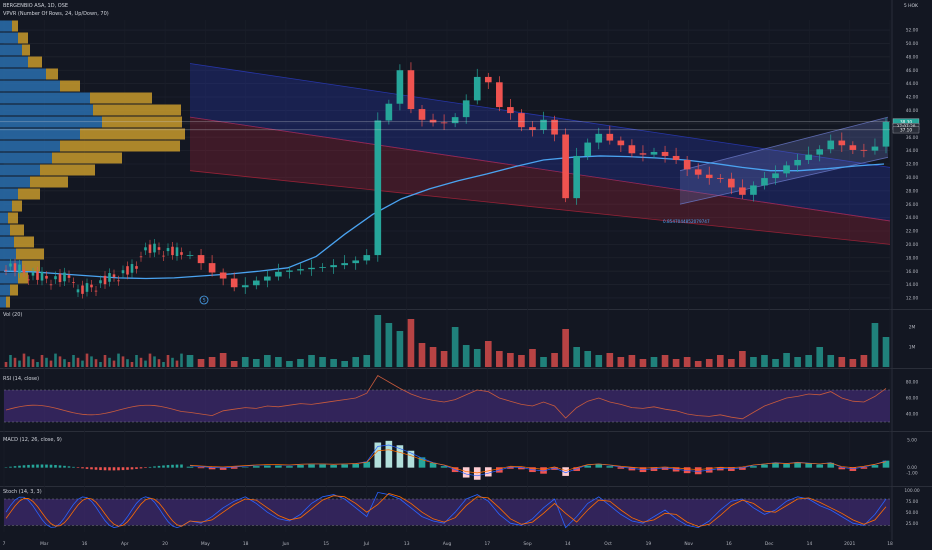  What do you see at coordinates (912, 138) in the screenshot?
I see `price-tick-label: 36.00` at bounding box center [912, 138].